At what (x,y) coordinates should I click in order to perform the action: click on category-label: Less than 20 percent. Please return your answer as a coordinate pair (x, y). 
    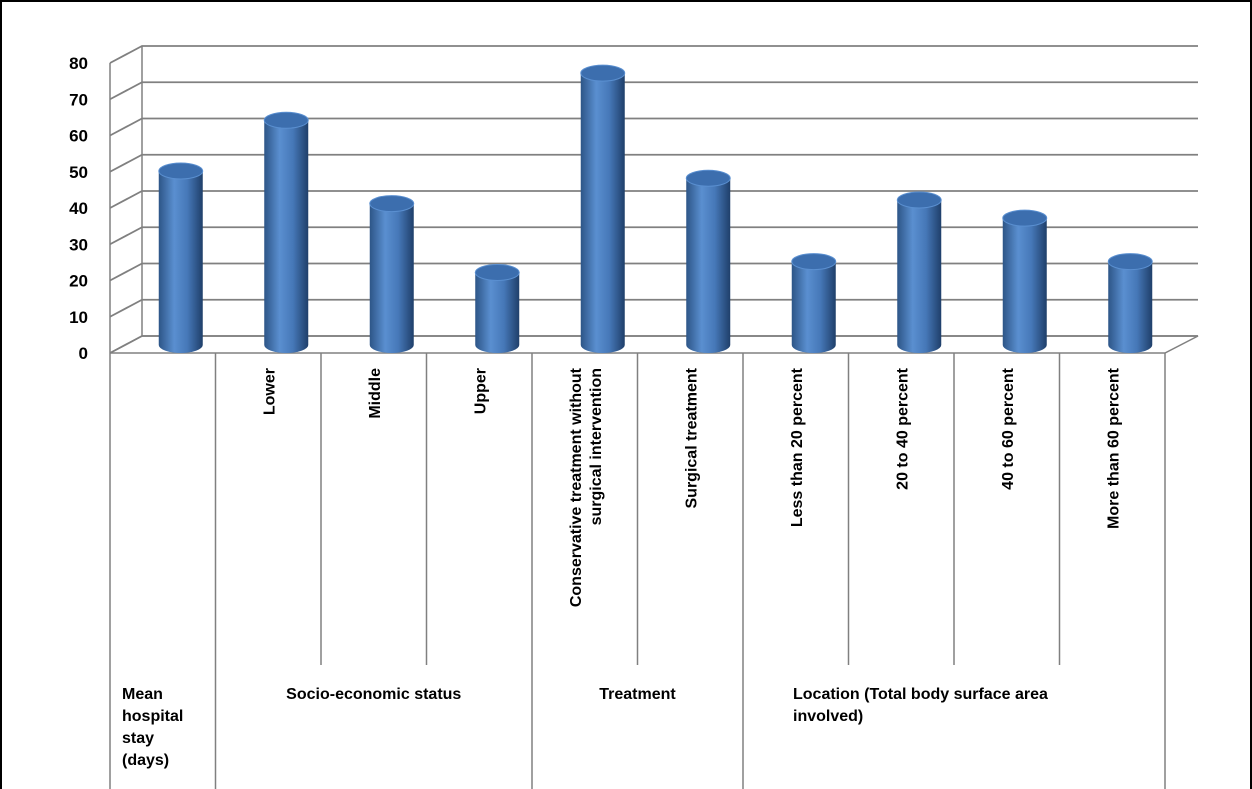
    Looking at the image, I should click on (797, 447).